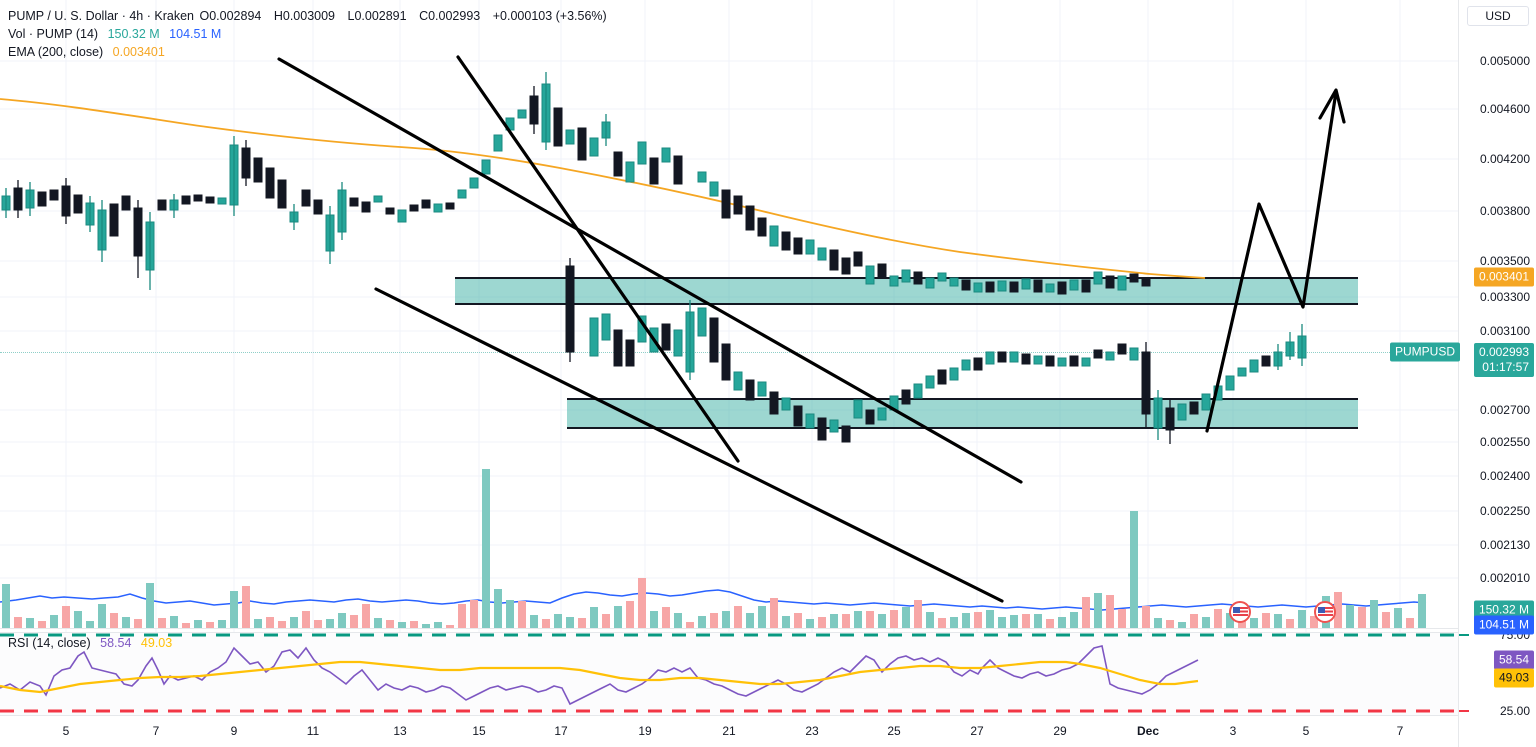 This screenshot has height=747, width=1536. I want to click on rsi-ma-badge: 49.03, so click(1513, 678).